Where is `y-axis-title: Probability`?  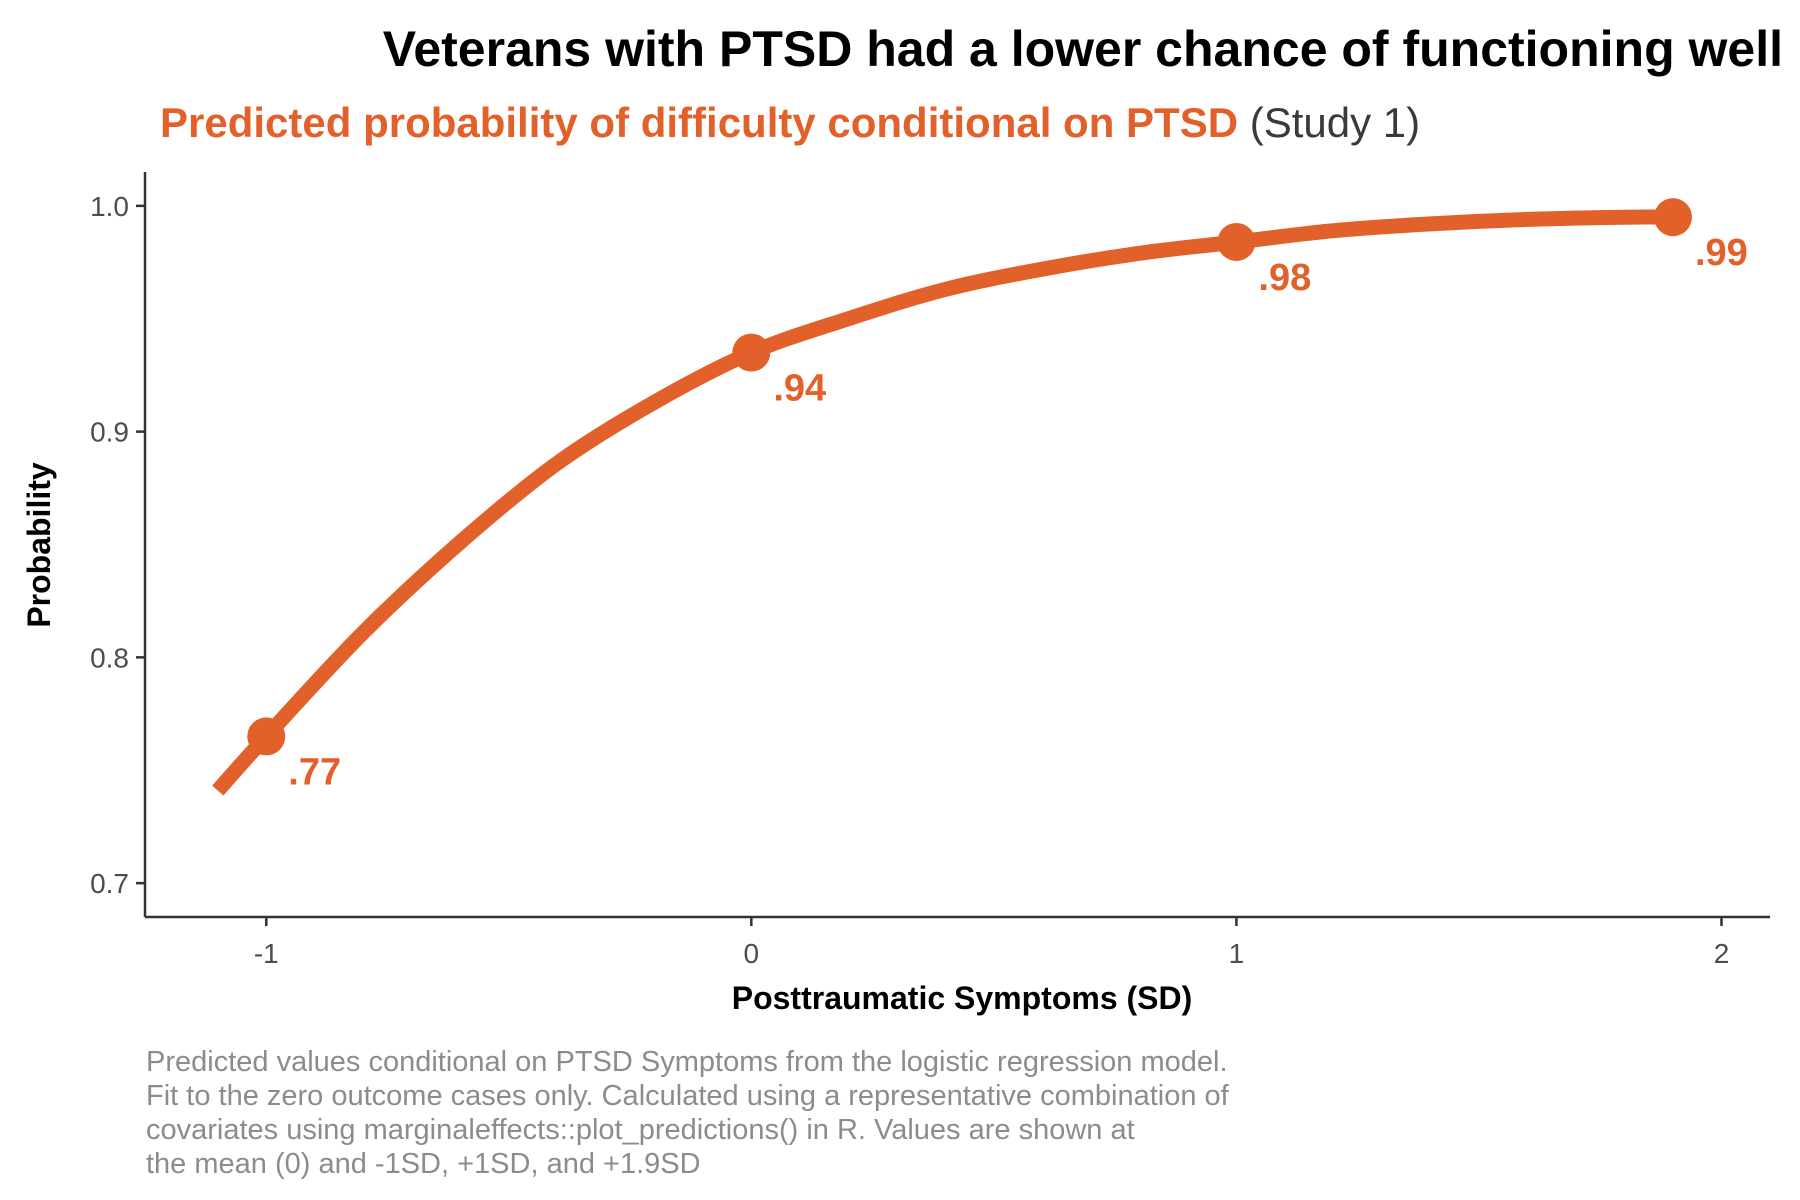
y-axis-title: Probability is located at coordinates (39, 545).